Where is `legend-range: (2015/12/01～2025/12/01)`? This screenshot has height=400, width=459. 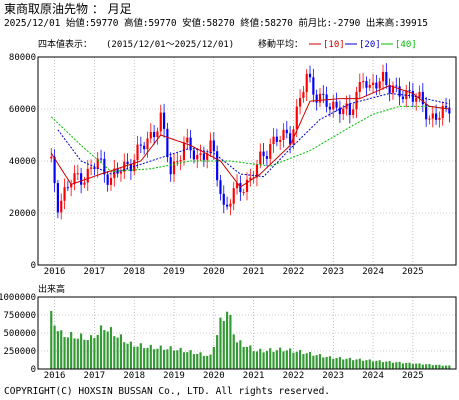
legend-range: (2015/12/01～2025/12/01) is located at coordinates (170, 45).